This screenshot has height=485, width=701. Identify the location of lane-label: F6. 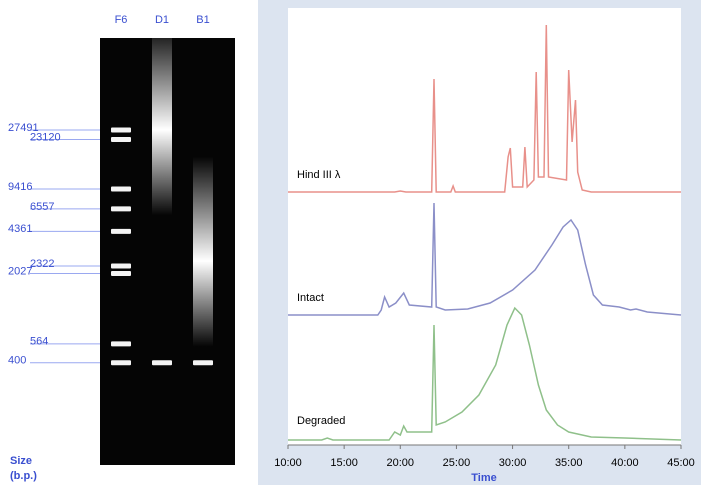
(121, 20).